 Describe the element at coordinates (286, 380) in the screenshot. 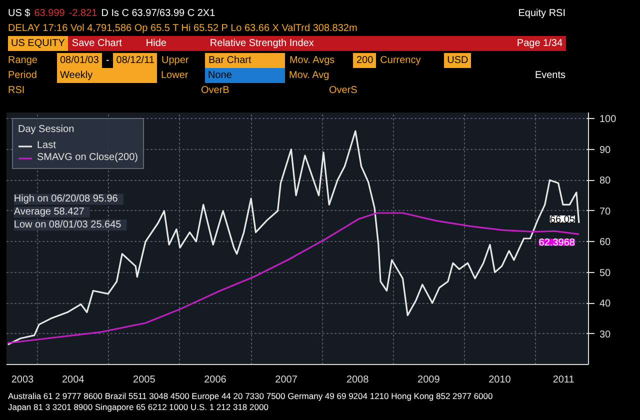

I see `x-tick-label: 2007` at that location.